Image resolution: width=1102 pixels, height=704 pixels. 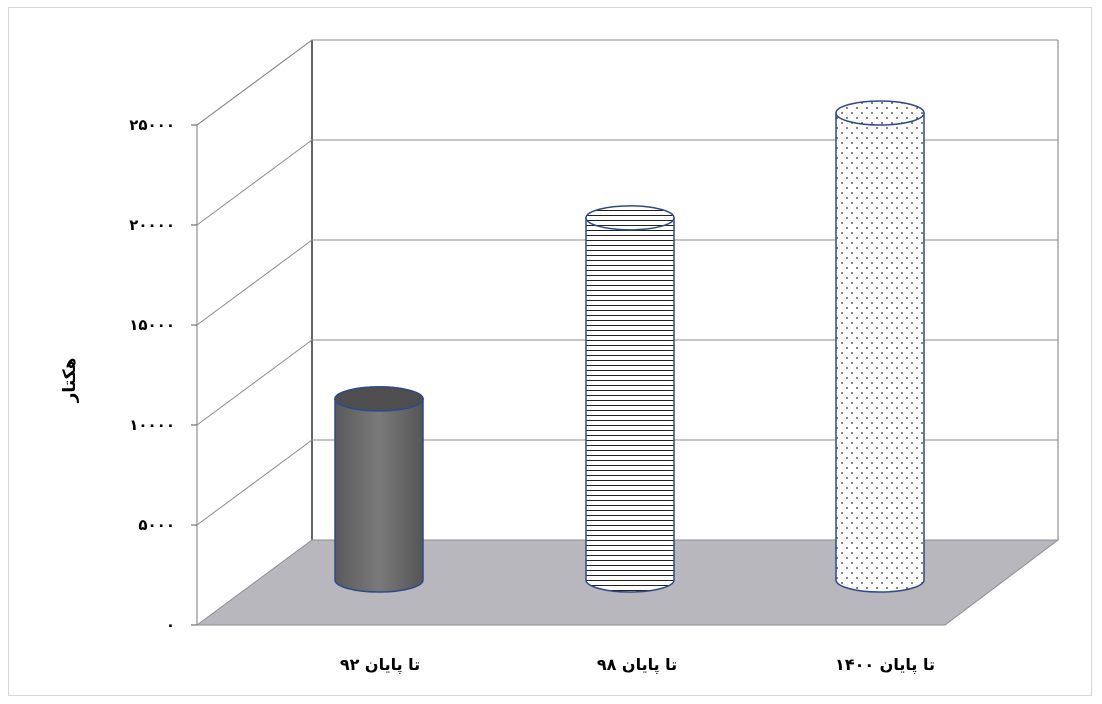 What do you see at coordinates (152, 325) in the screenshot?
I see `y-tick-label: ۱۵۰۰۰` at bounding box center [152, 325].